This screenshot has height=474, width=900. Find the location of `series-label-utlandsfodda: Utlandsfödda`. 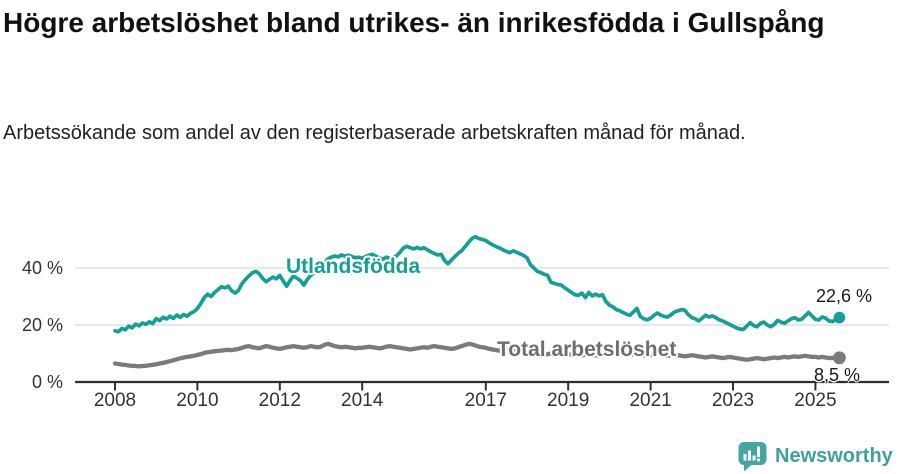

series-label-utlandsfodda: Utlandsfödda is located at coordinates (353, 266).